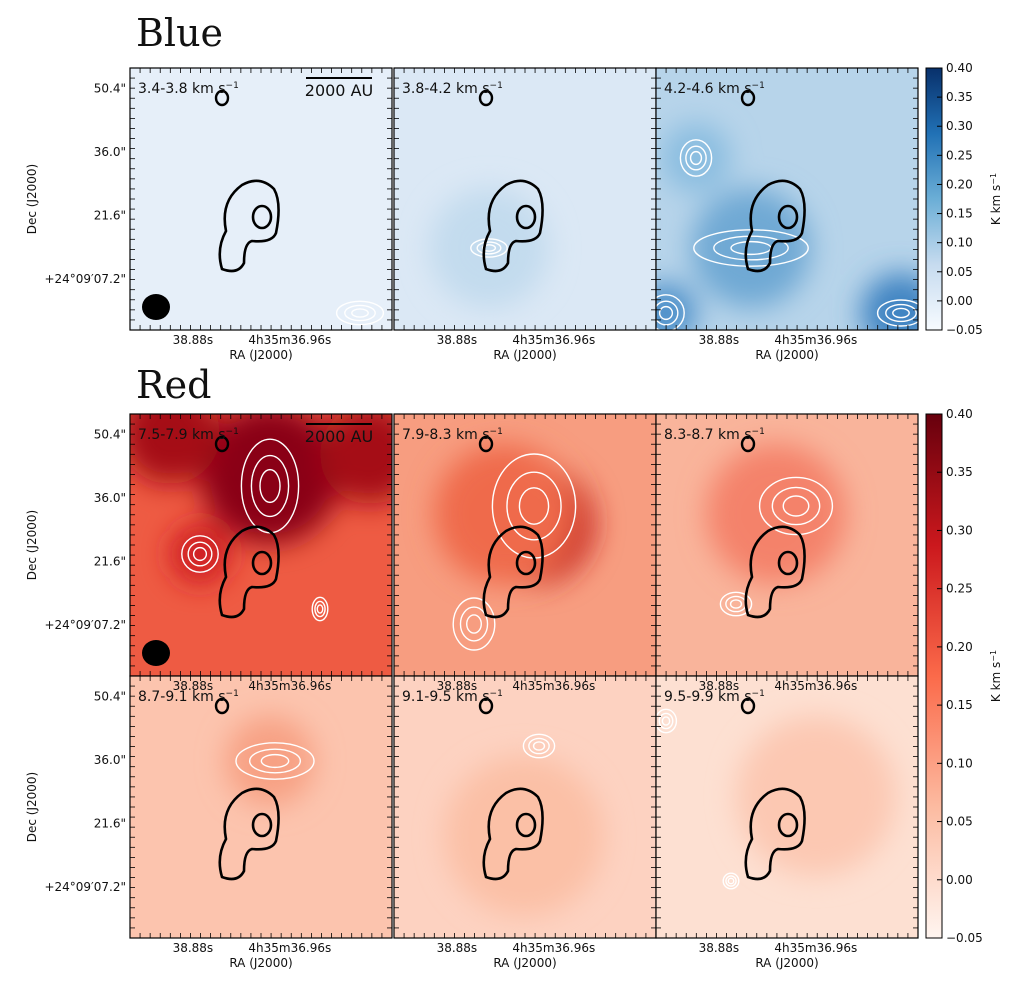  What do you see at coordinates (188, 435) in the screenshot?
I see `velocity-label: 7.5-7.9 km s−1` at bounding box center [188, 435].